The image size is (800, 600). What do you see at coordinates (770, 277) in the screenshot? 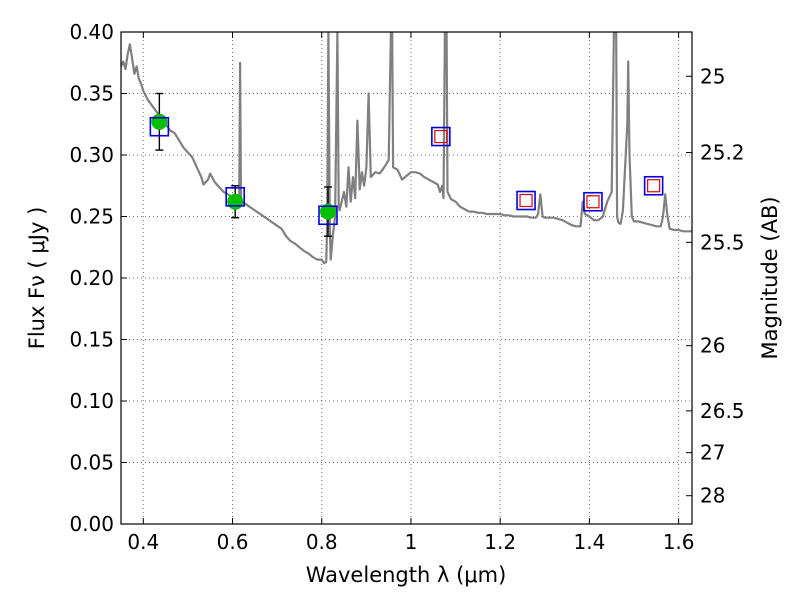
I see `right-axis-label: Magnitude (AB)` at bounding box center [770, 277].